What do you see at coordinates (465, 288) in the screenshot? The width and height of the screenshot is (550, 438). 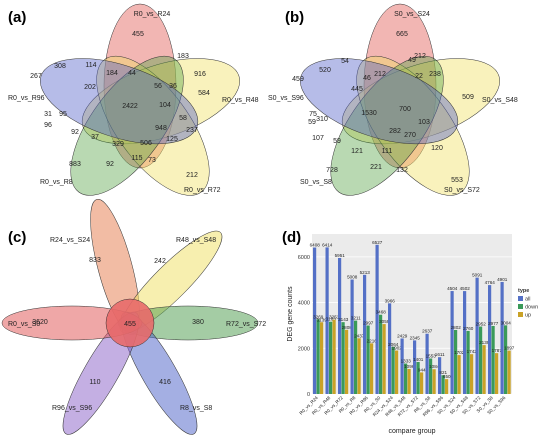 I see `bar-value-label: 4502` at bounding box center [465, 288].